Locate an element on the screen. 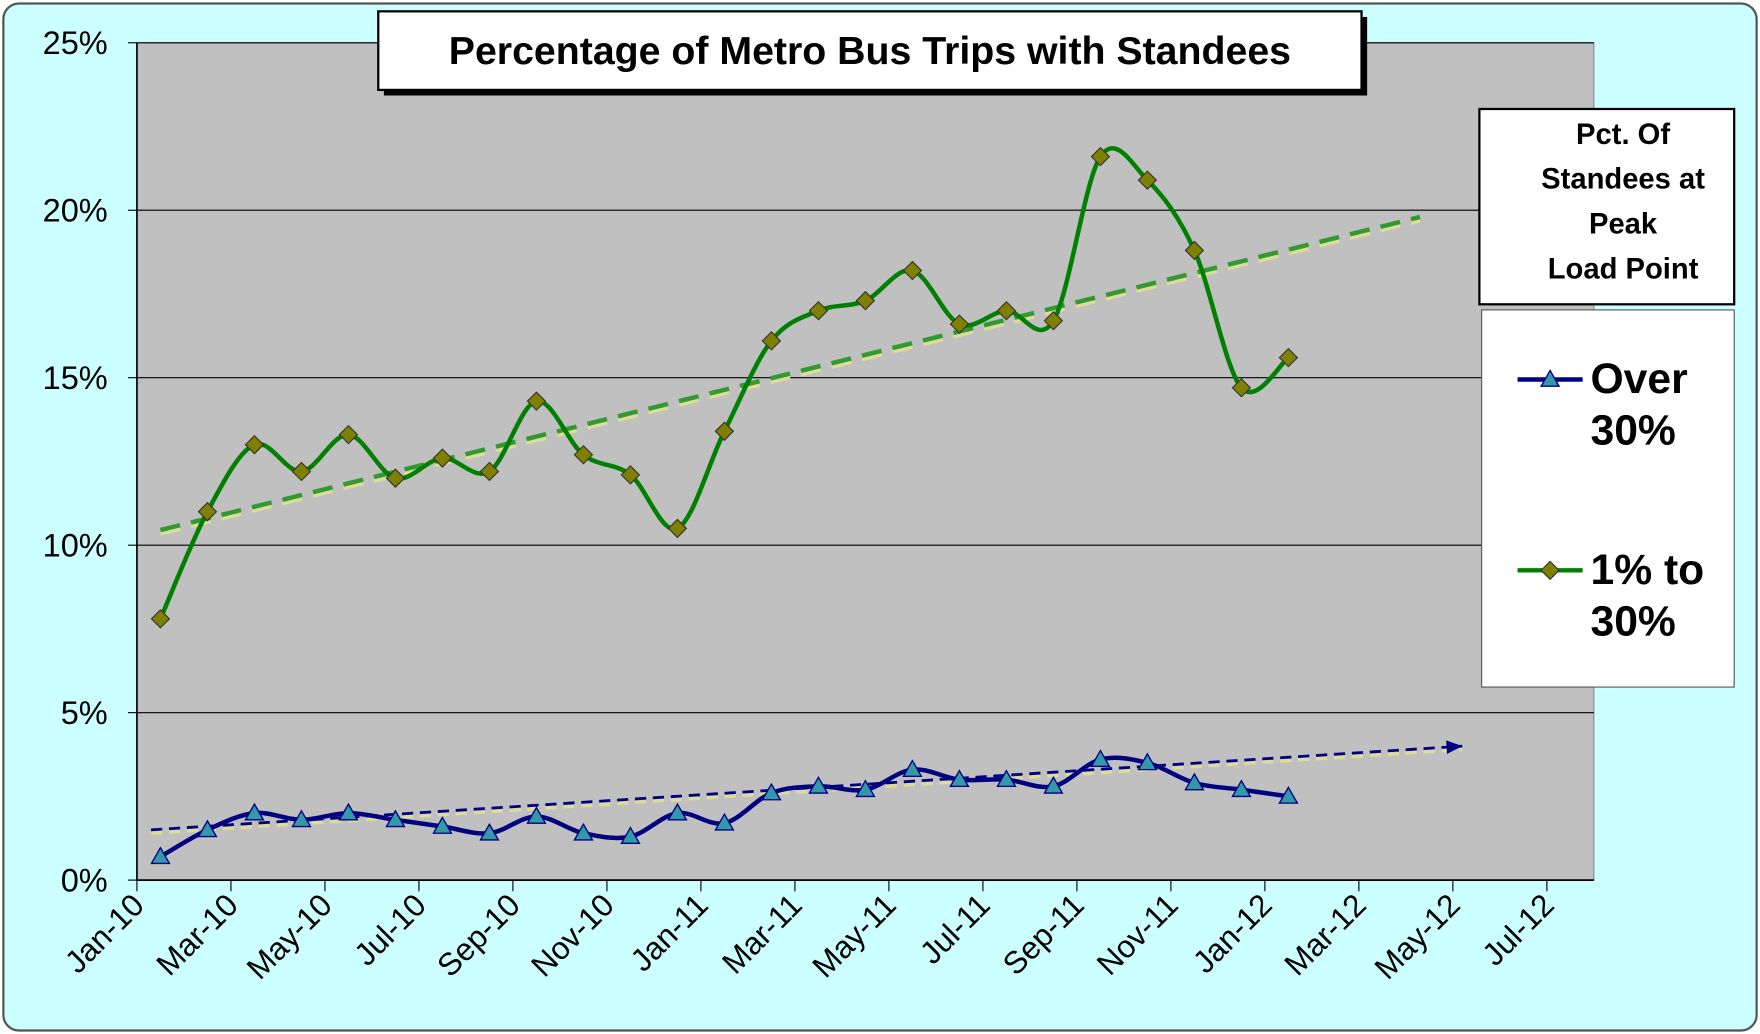 Image resolution: width=1760 pixels, height=1034 pixels. trendline-arrow is located at coordinates (1454, 747).